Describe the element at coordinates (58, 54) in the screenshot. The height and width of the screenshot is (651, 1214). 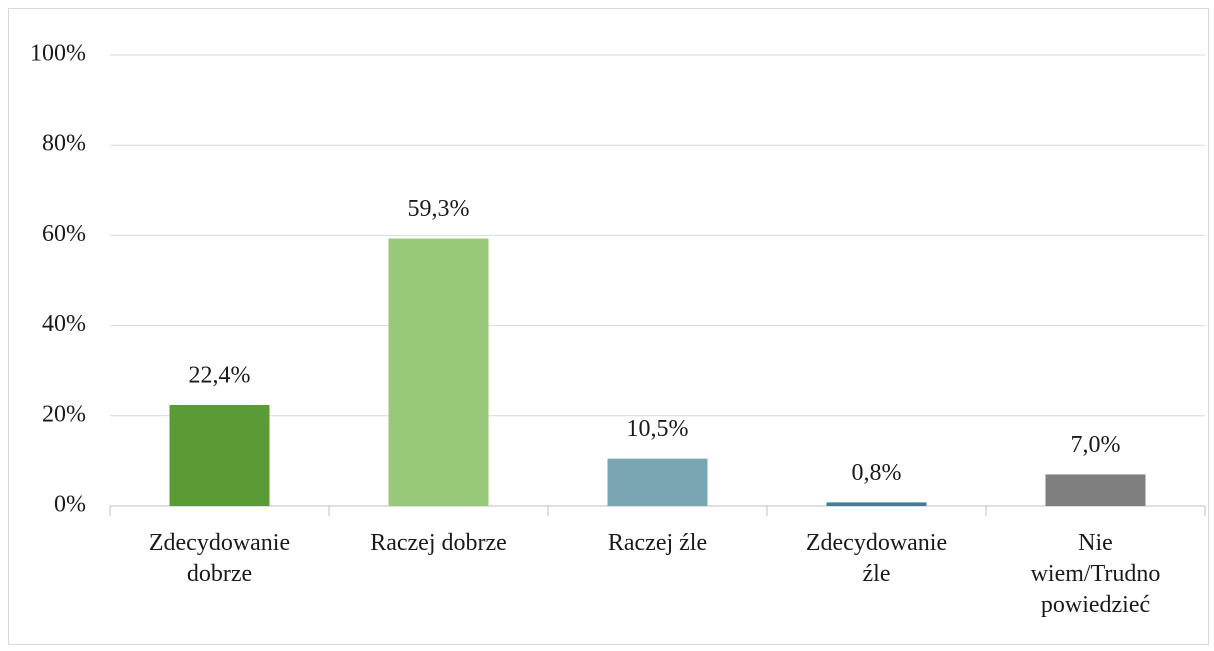
I see `y-tick-label: 100%` at that location.